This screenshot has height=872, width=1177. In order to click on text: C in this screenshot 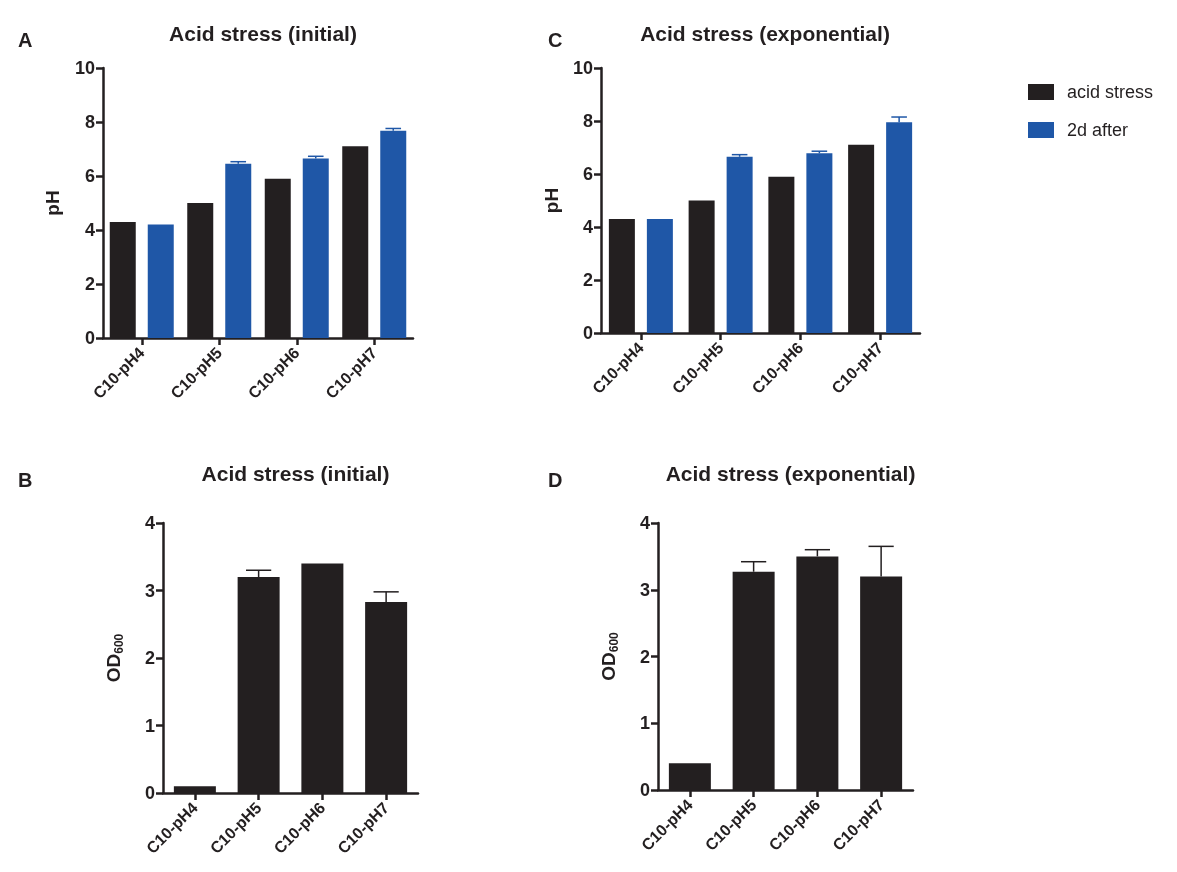, I will do `click(555, 40)`.